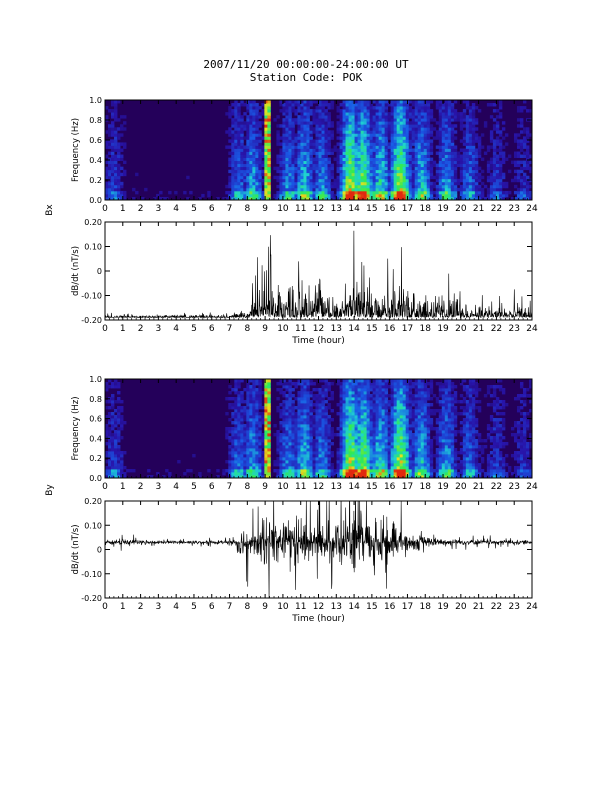 The height and width of the screenshot is (792, 612). I want to click on y-tick-label: 1.0, so click(95, 100).